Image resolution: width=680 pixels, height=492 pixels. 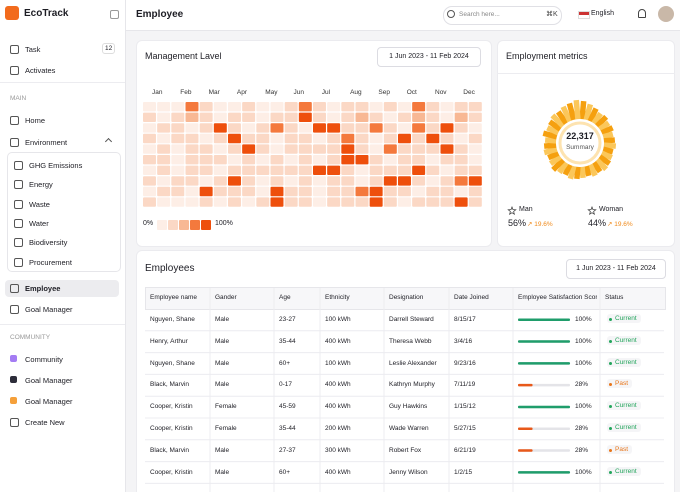 I want to click on month-label: Dec, so click(x=469, y=92).